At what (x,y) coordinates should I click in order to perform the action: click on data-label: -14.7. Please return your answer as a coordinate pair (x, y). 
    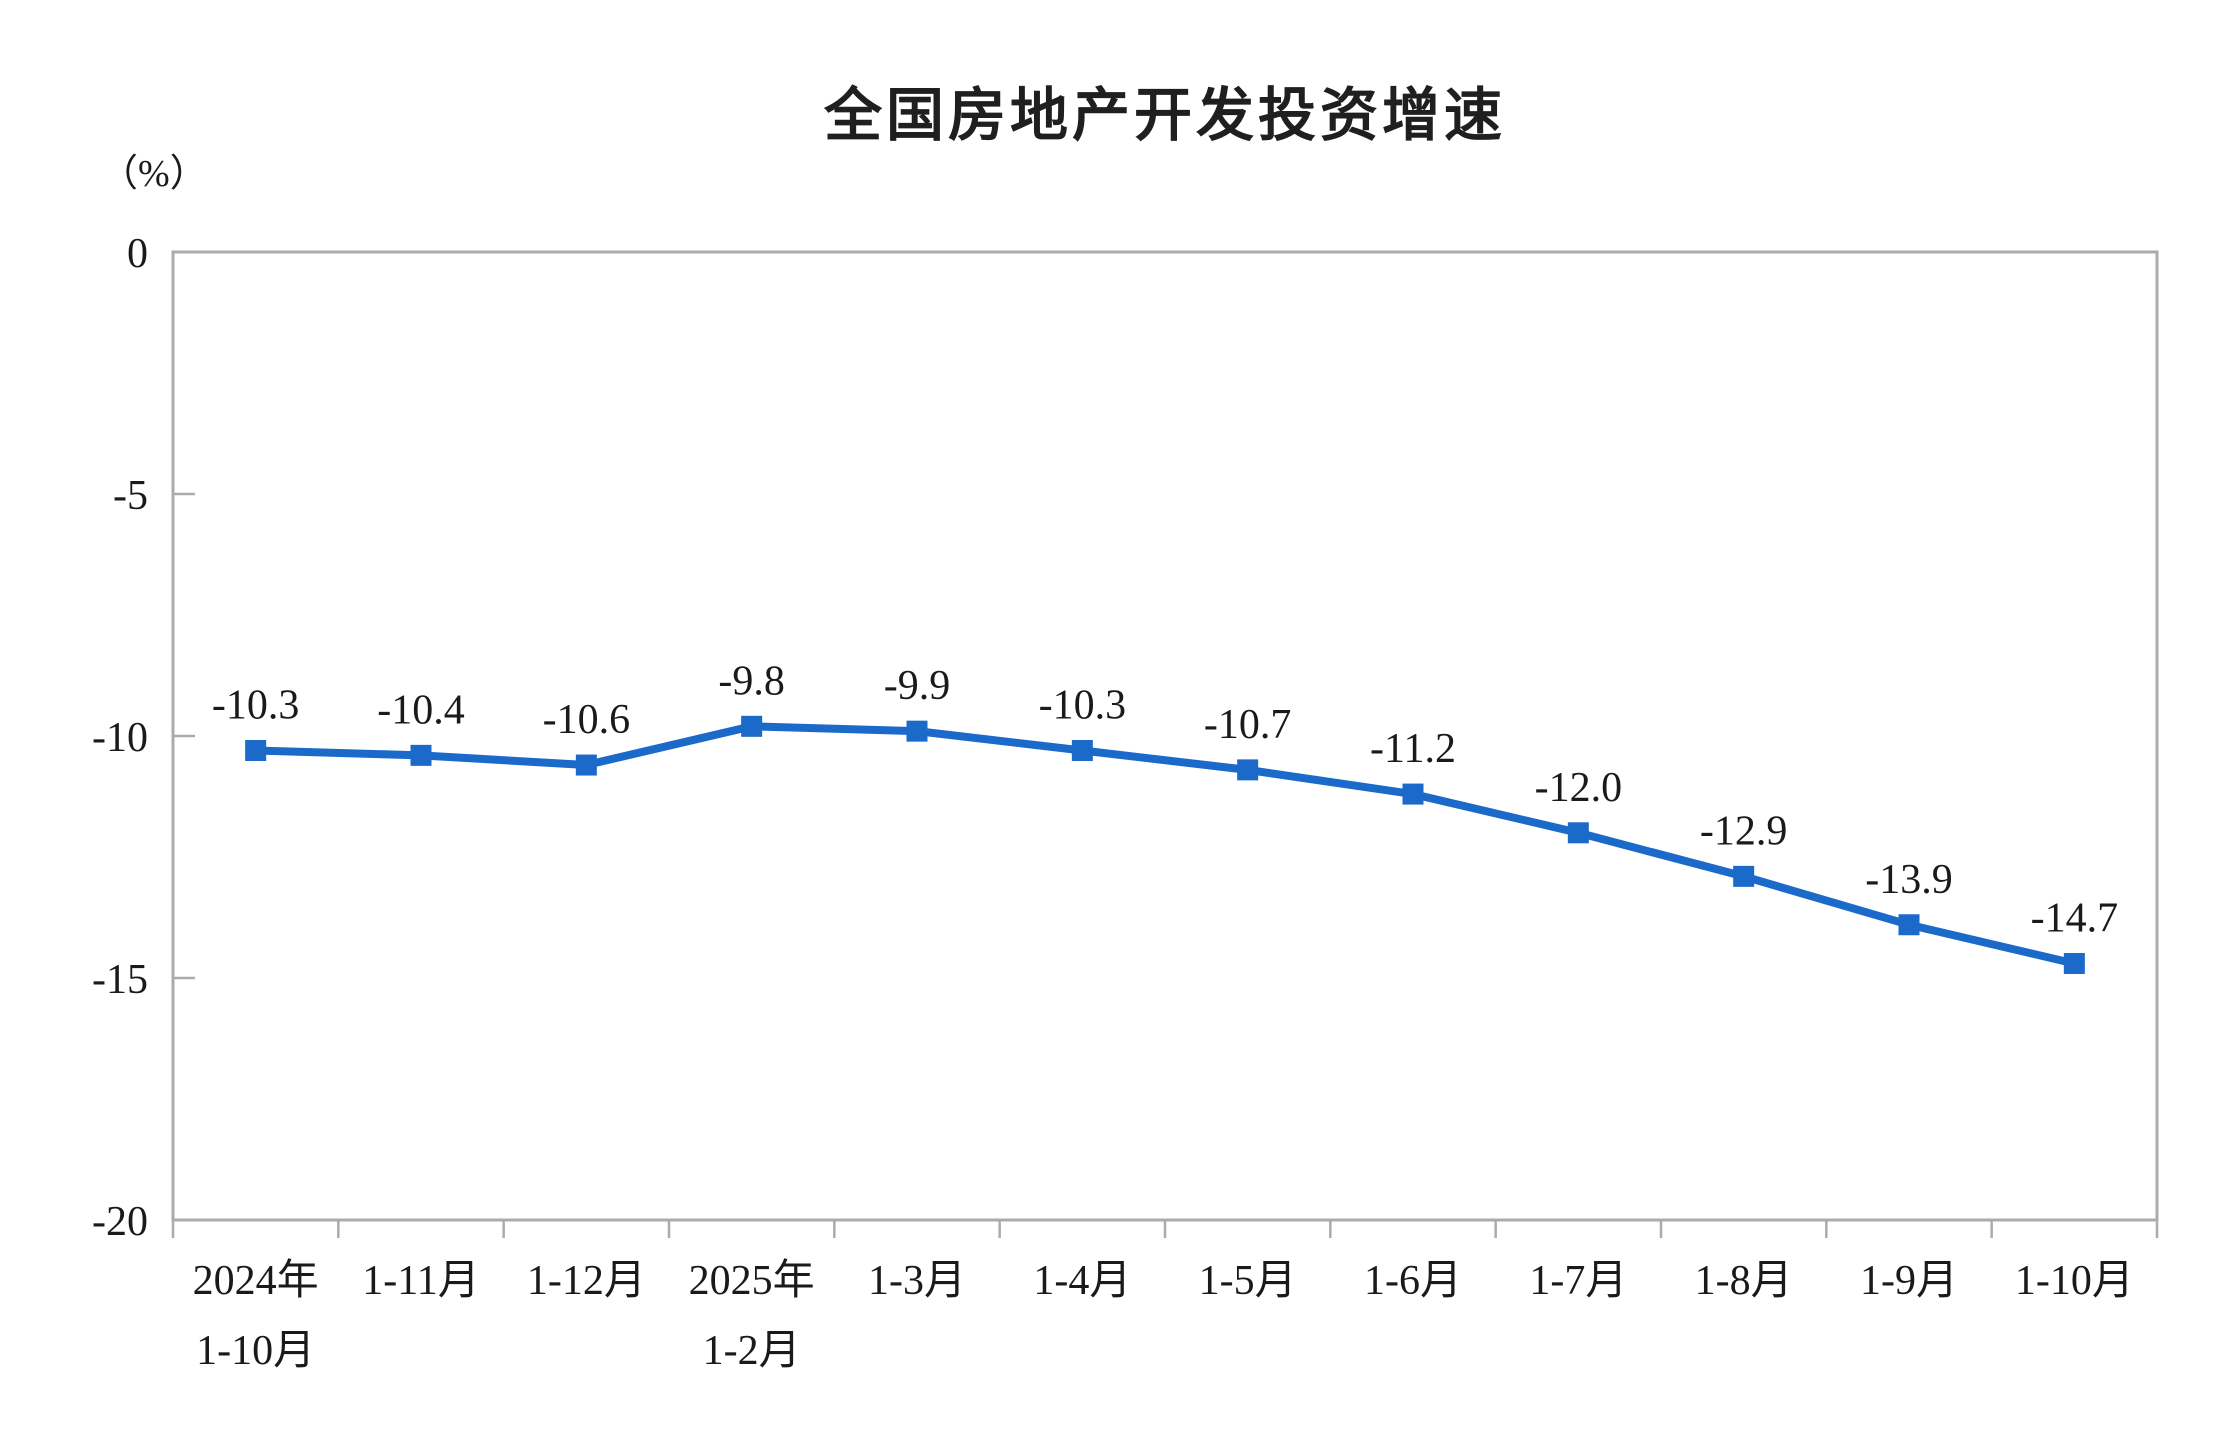
    Looking at the image, I should click on (2075, 918).